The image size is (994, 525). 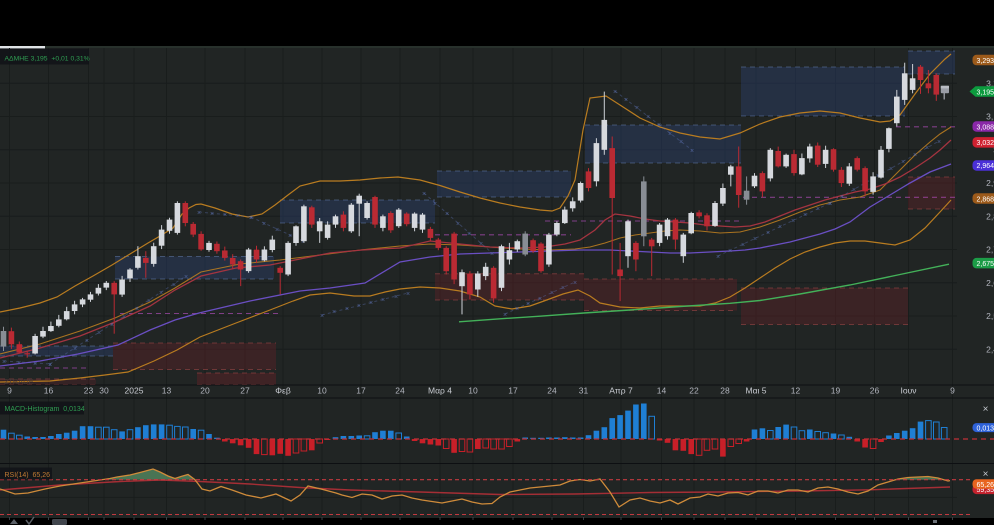 I want to click on svg-text: 2025, so click(x=134, y=391).